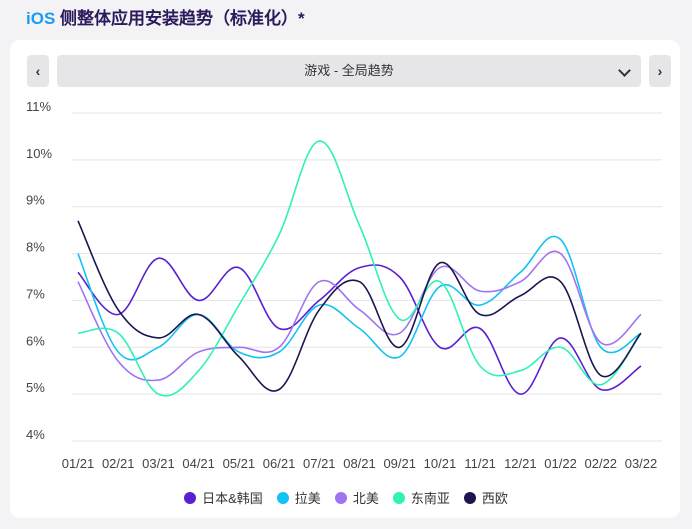 This screenshot has width=692, height=529. I want to click on page-title: iOS 侧整体应用安装趋势（标准化）*, so click(165, 16).